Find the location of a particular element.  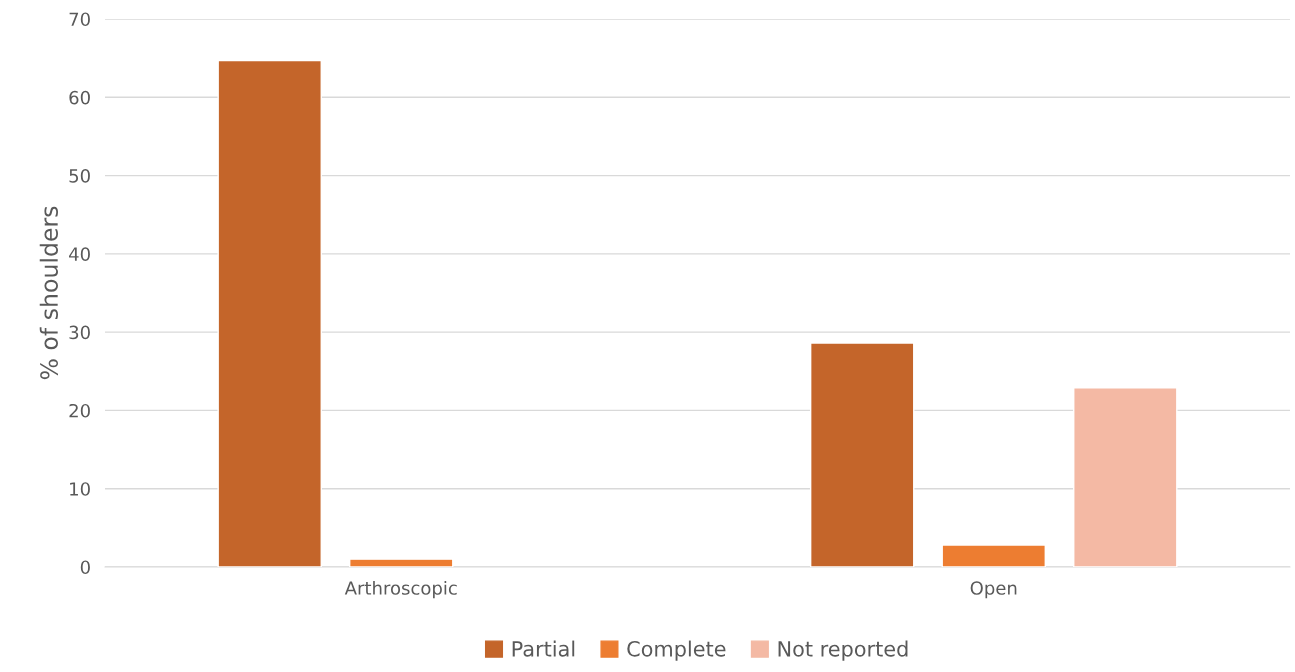

y-tick-label: 30 is located at coordinates (79, 332).